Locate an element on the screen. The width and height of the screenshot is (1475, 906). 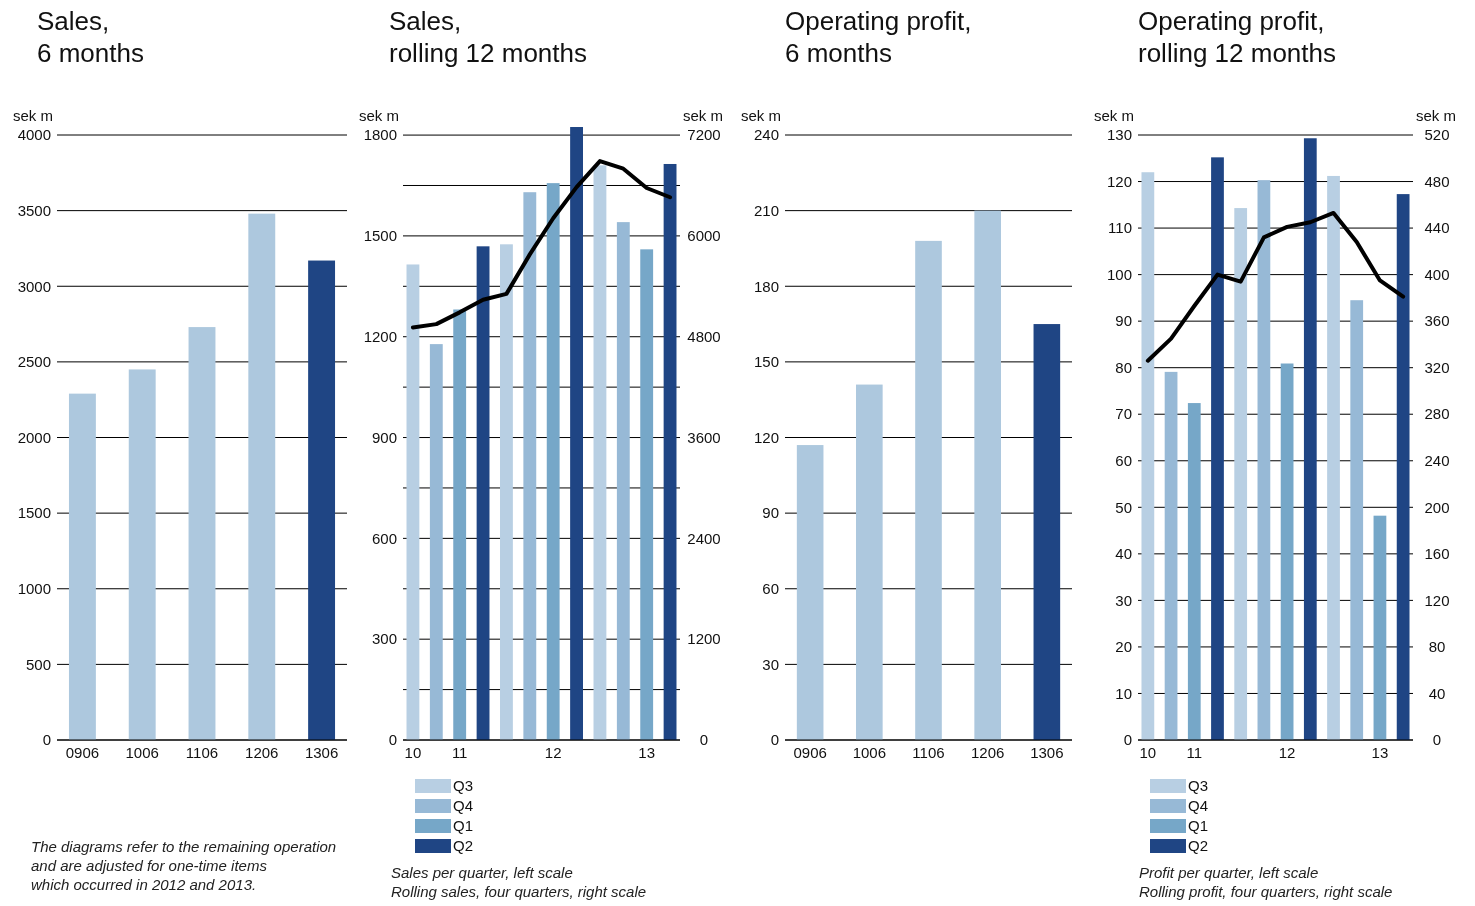
y-tick-label: 90 is located at coordinates (1123, 321).